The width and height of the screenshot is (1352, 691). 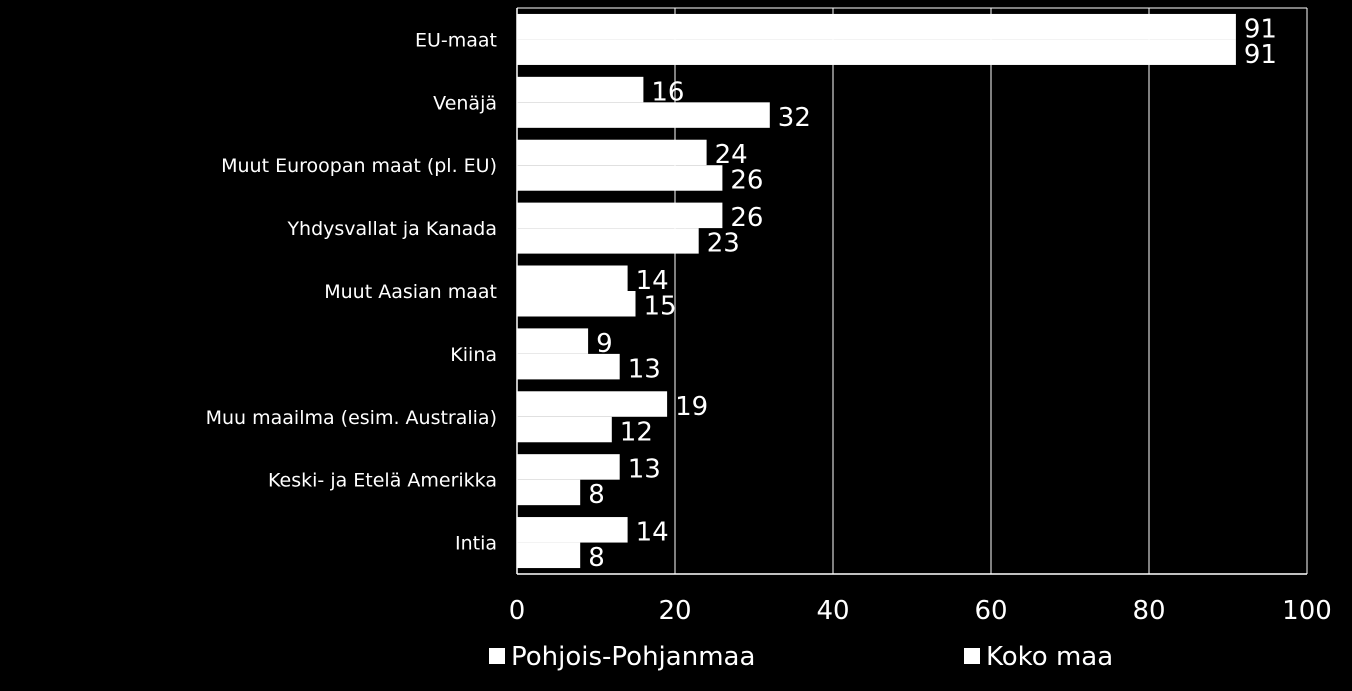 I want to click on data-label: 9, so click(x=604, y=344).